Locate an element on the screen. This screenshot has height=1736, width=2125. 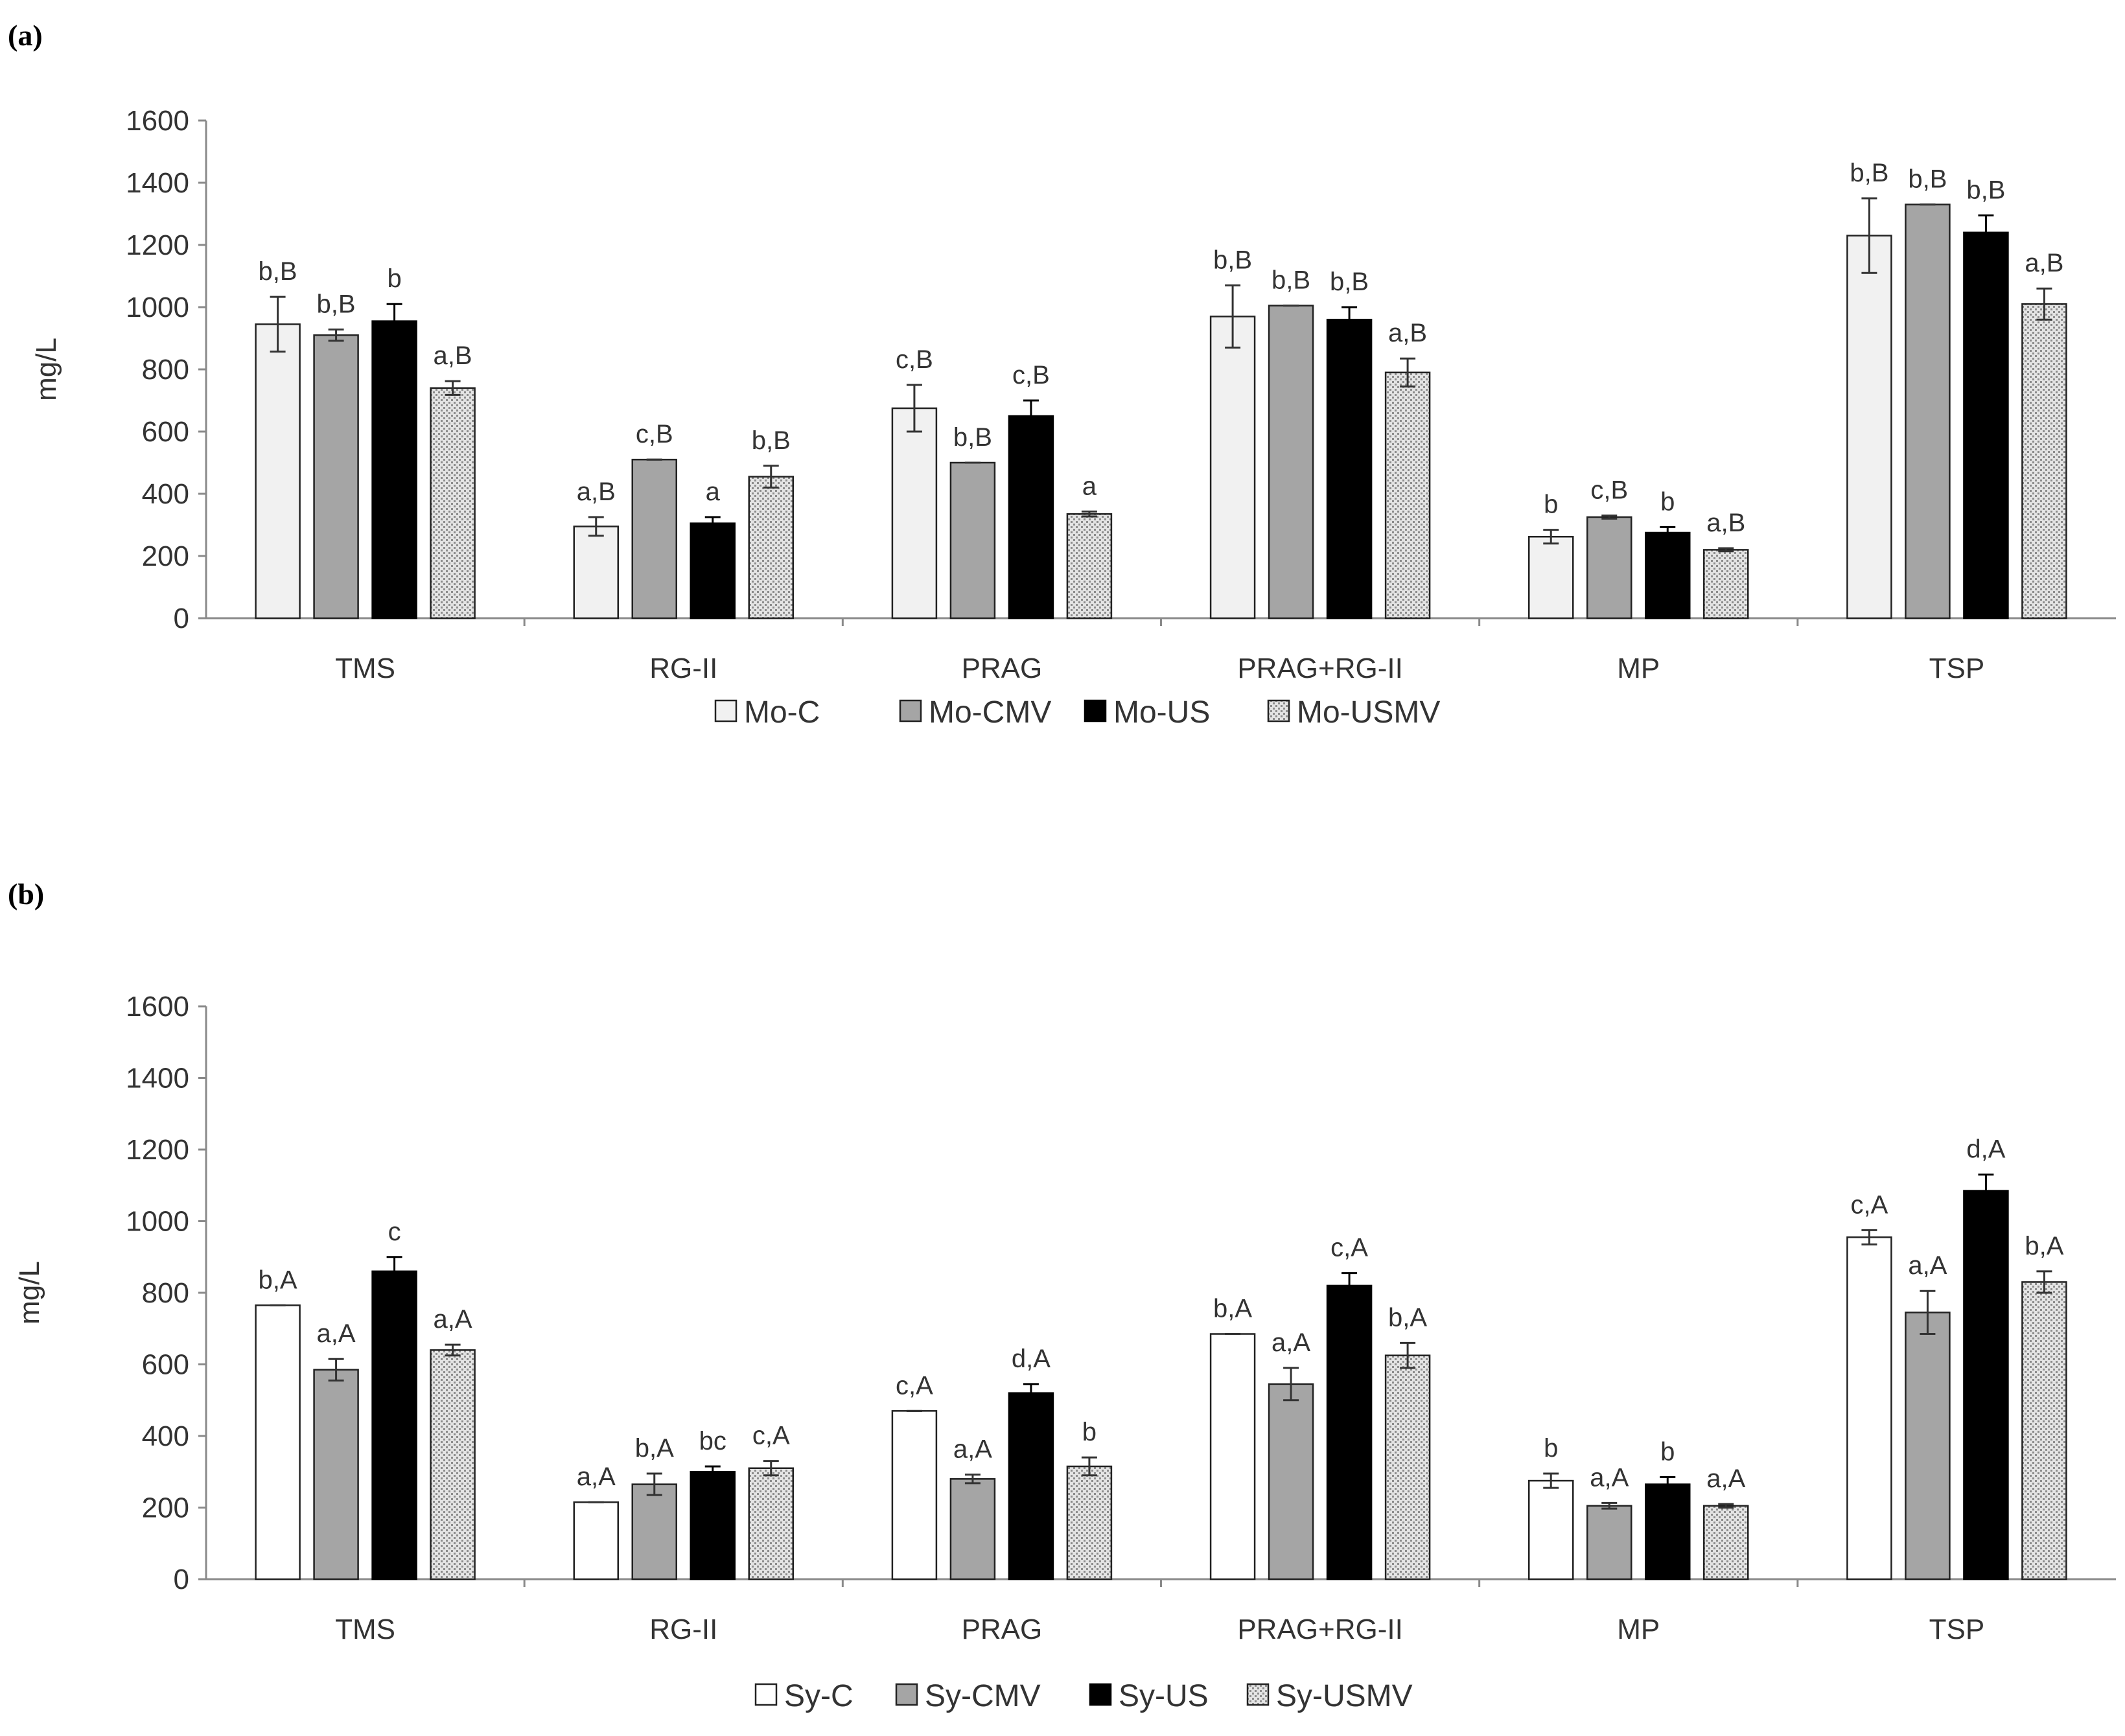
legend-label-mo-c: Mo-C is located at coordinates (782, 712).